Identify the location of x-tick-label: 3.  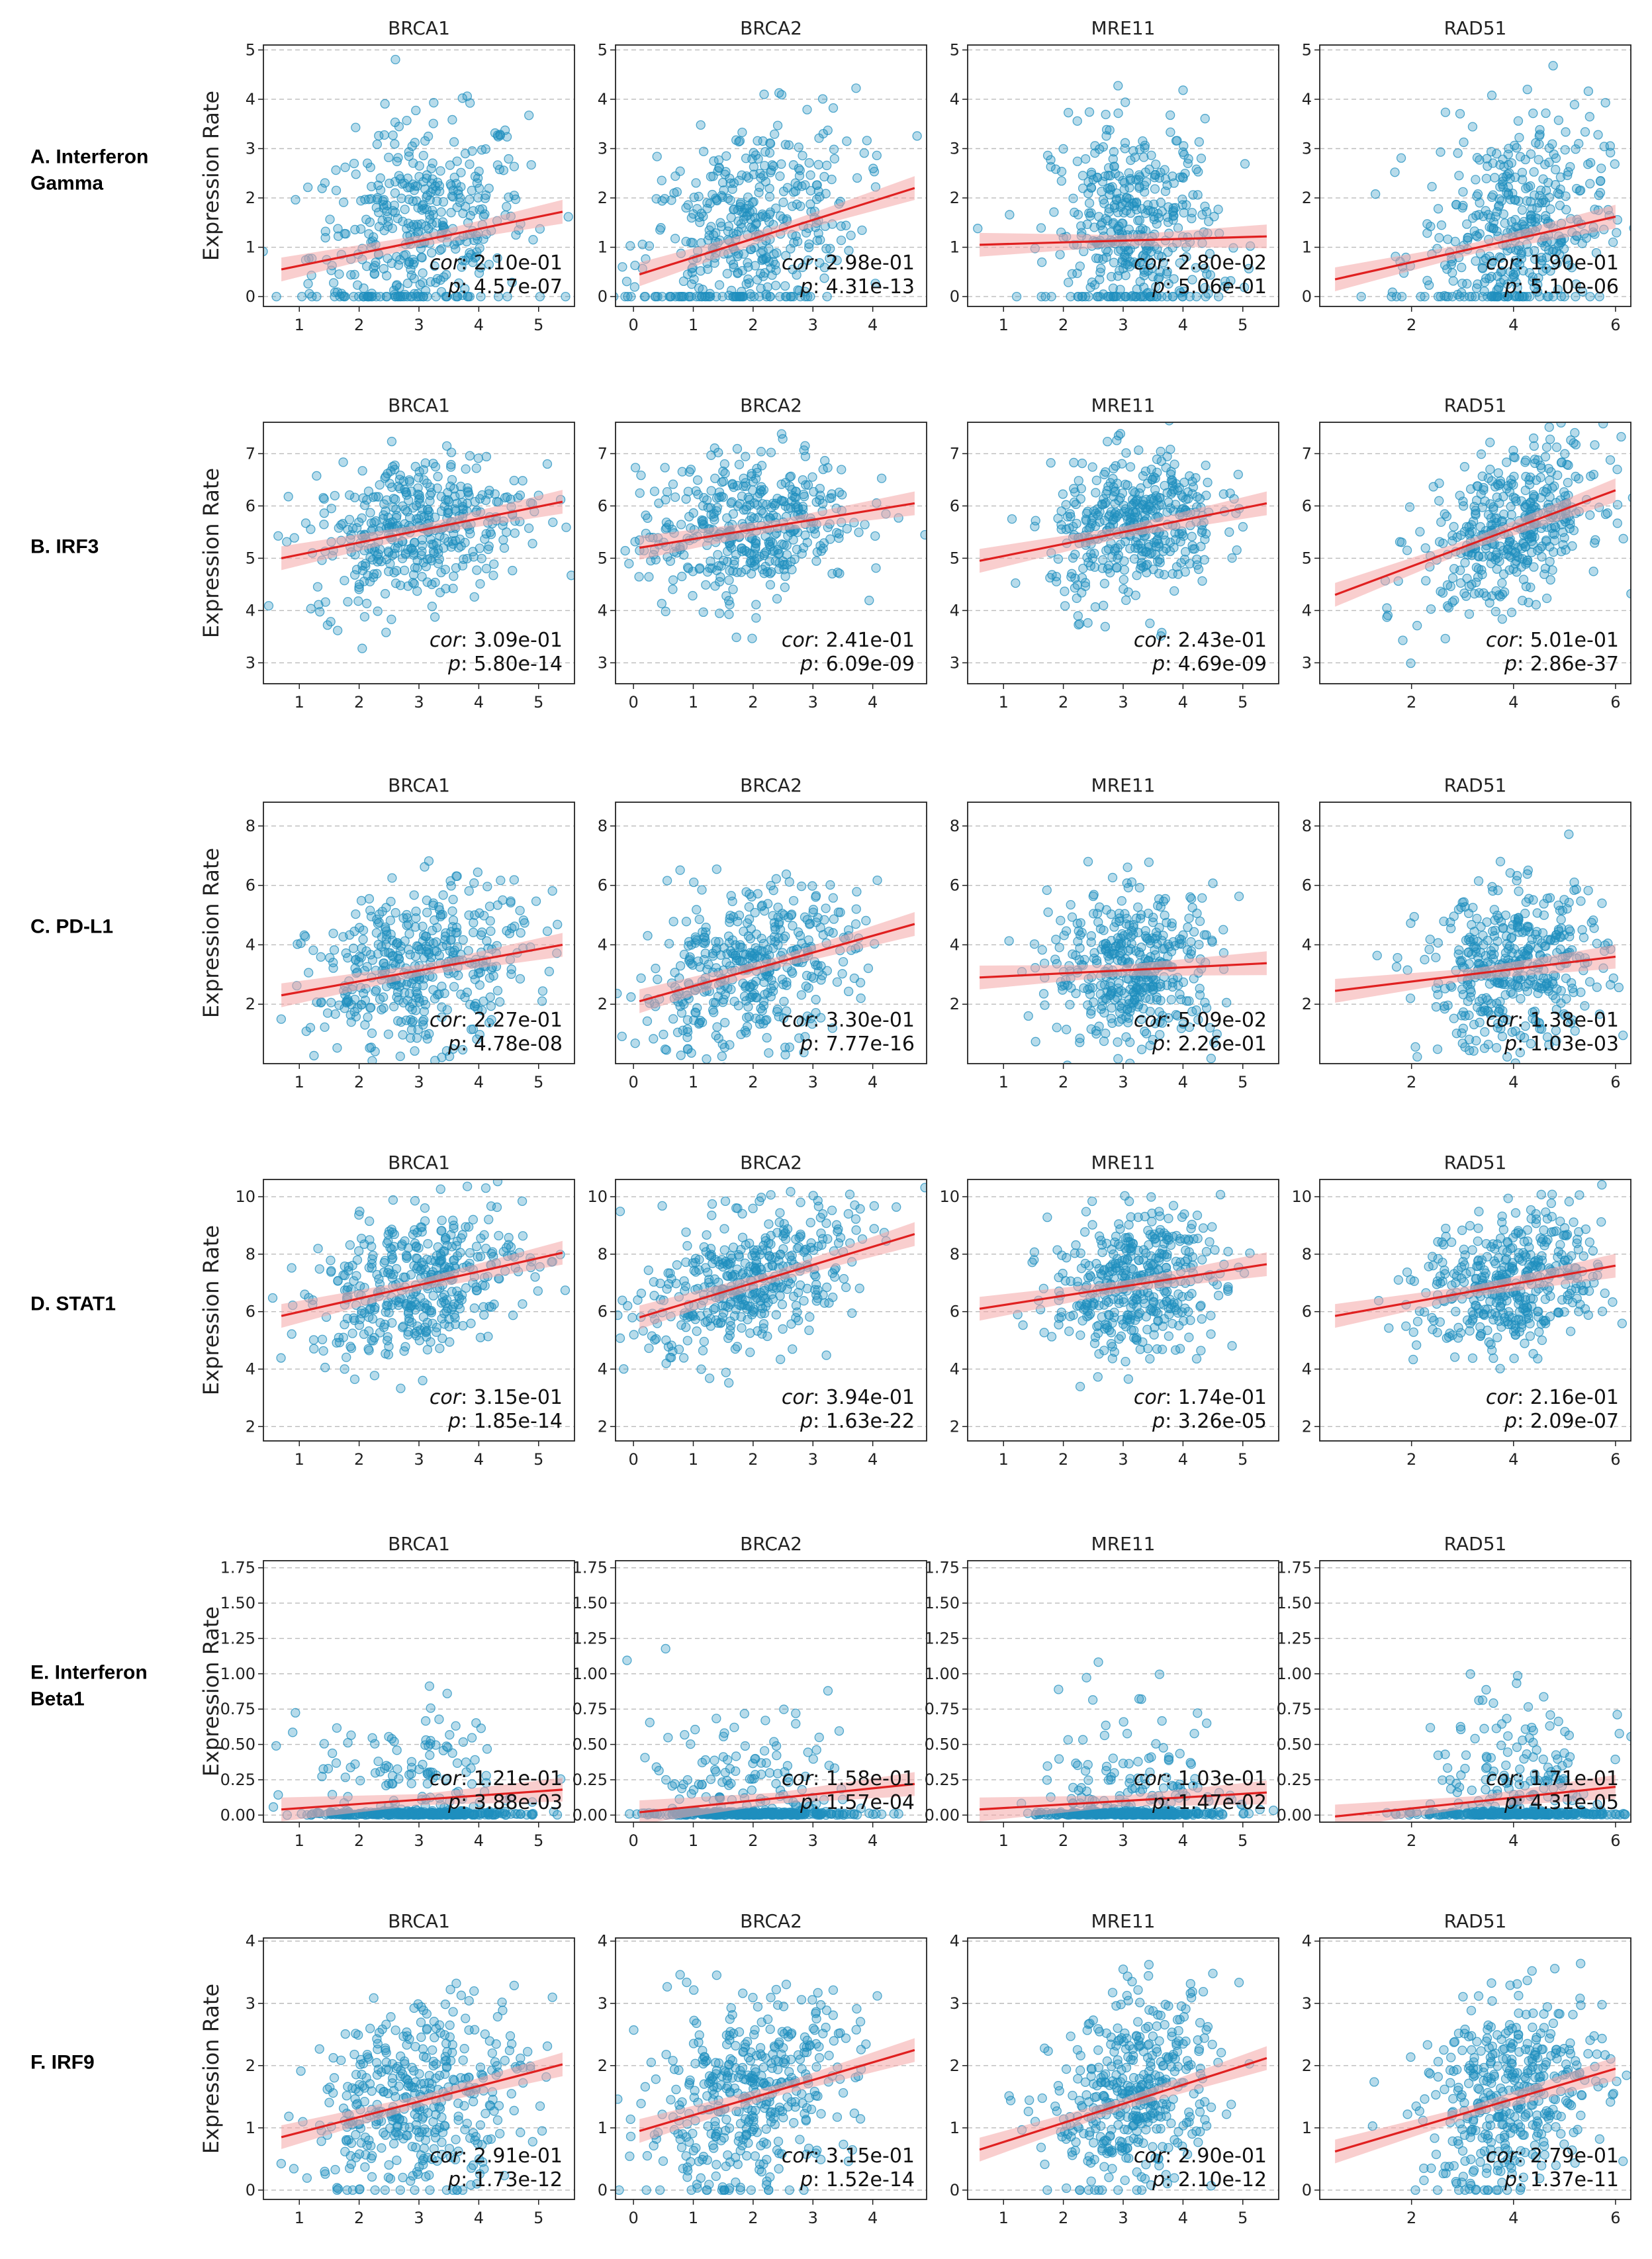
(813, 1082).